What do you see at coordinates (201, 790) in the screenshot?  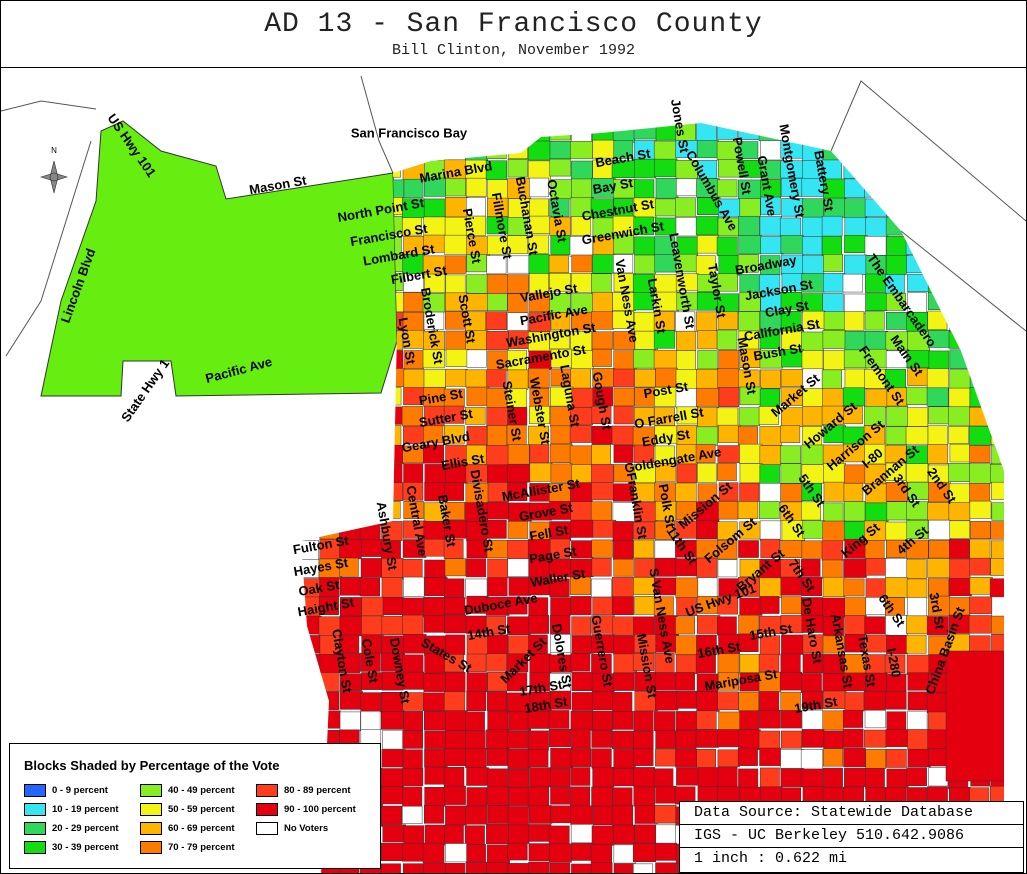 I see `legend-label: 40 - 49 percent` at bounding box center [201, 790].